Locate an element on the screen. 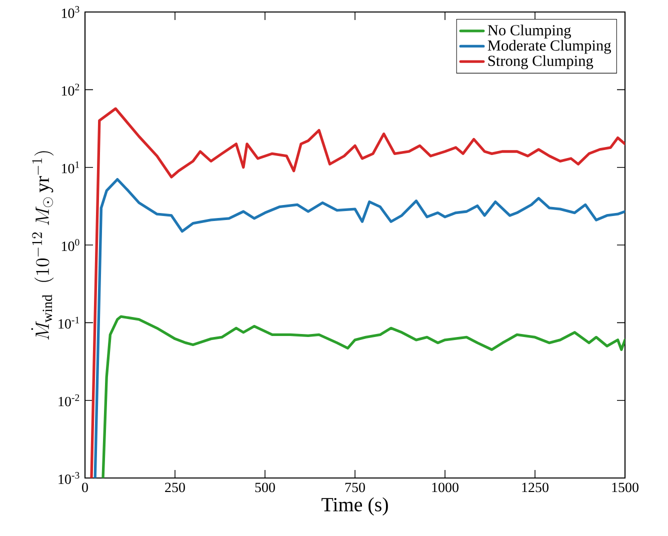 The height and width of the screenshot is (536, 668). x-tick-label: 750 is located at coordinates (355, 487).